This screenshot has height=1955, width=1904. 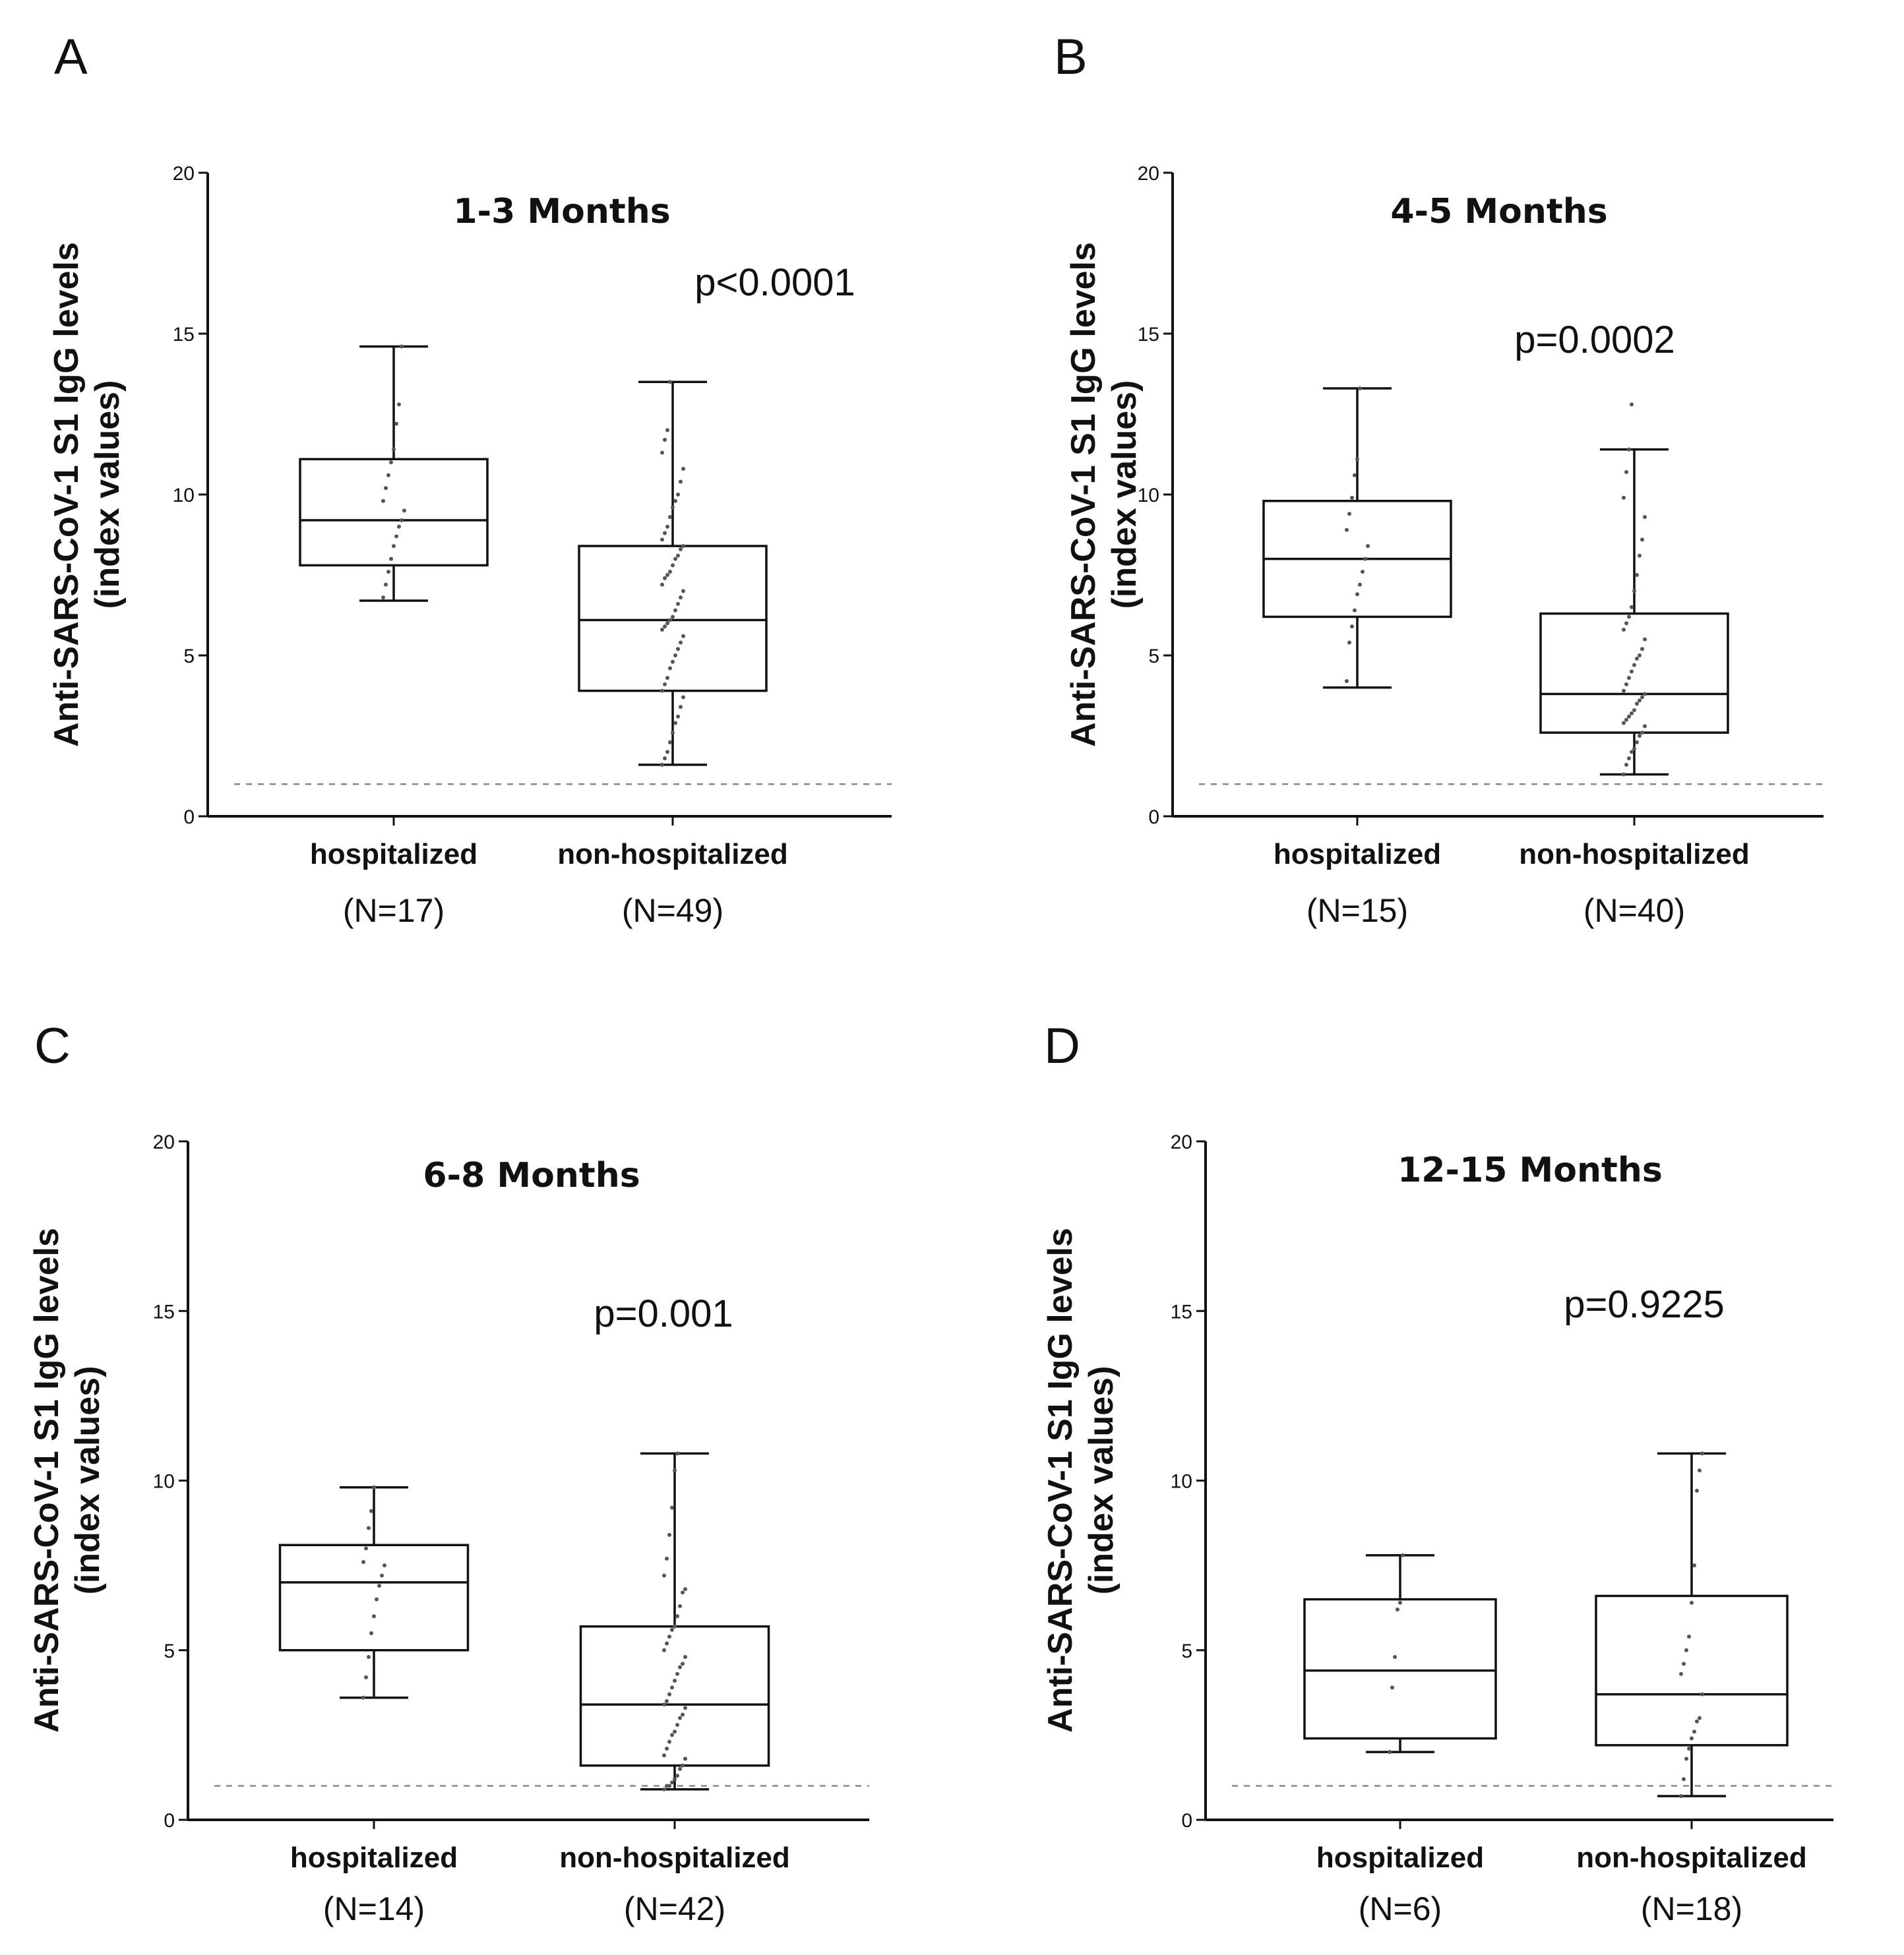 What do you see at coordinates (184, 335) in the screenshot?
I see `y-tick-label: 15` at bounding box center [184, 335].